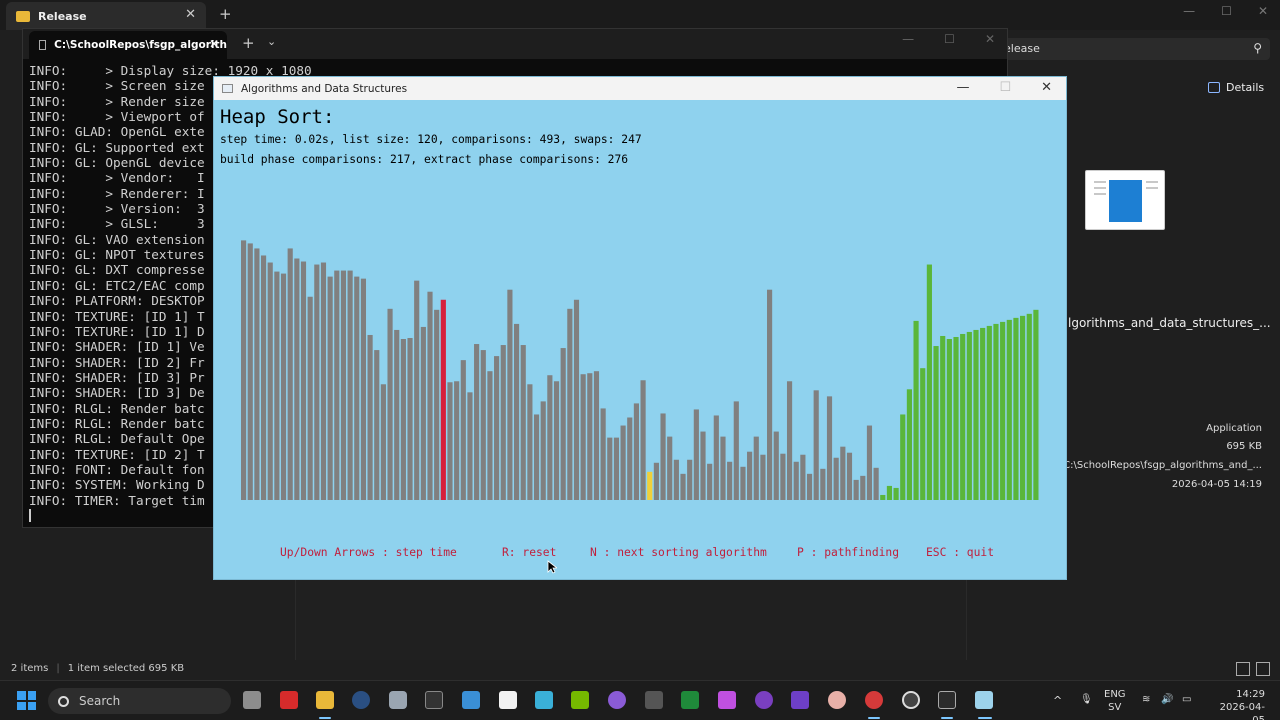 The height and width of the screenshot is (720, 1280). I want to click on camera-icon, so click(727, 700).